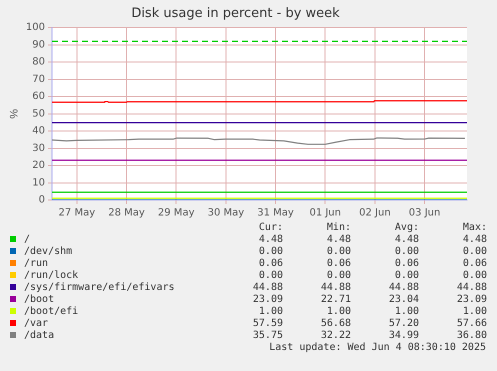 The height and width of the screenshot is (371, 497). I want to click on legend-label: /boot, so click(39, 300).